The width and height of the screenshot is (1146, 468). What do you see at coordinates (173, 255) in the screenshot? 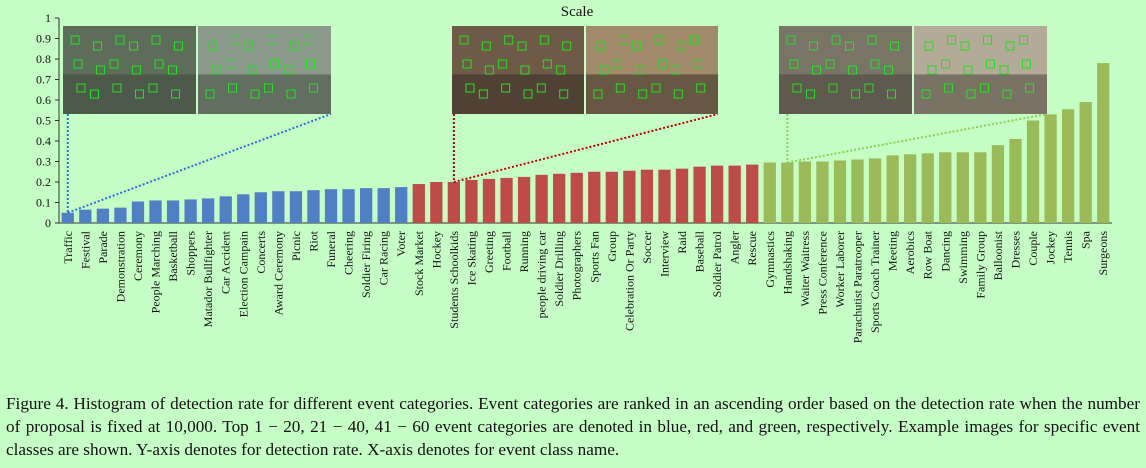
I see `x-tick-label: Basketball` at bounding box center [173, 255].